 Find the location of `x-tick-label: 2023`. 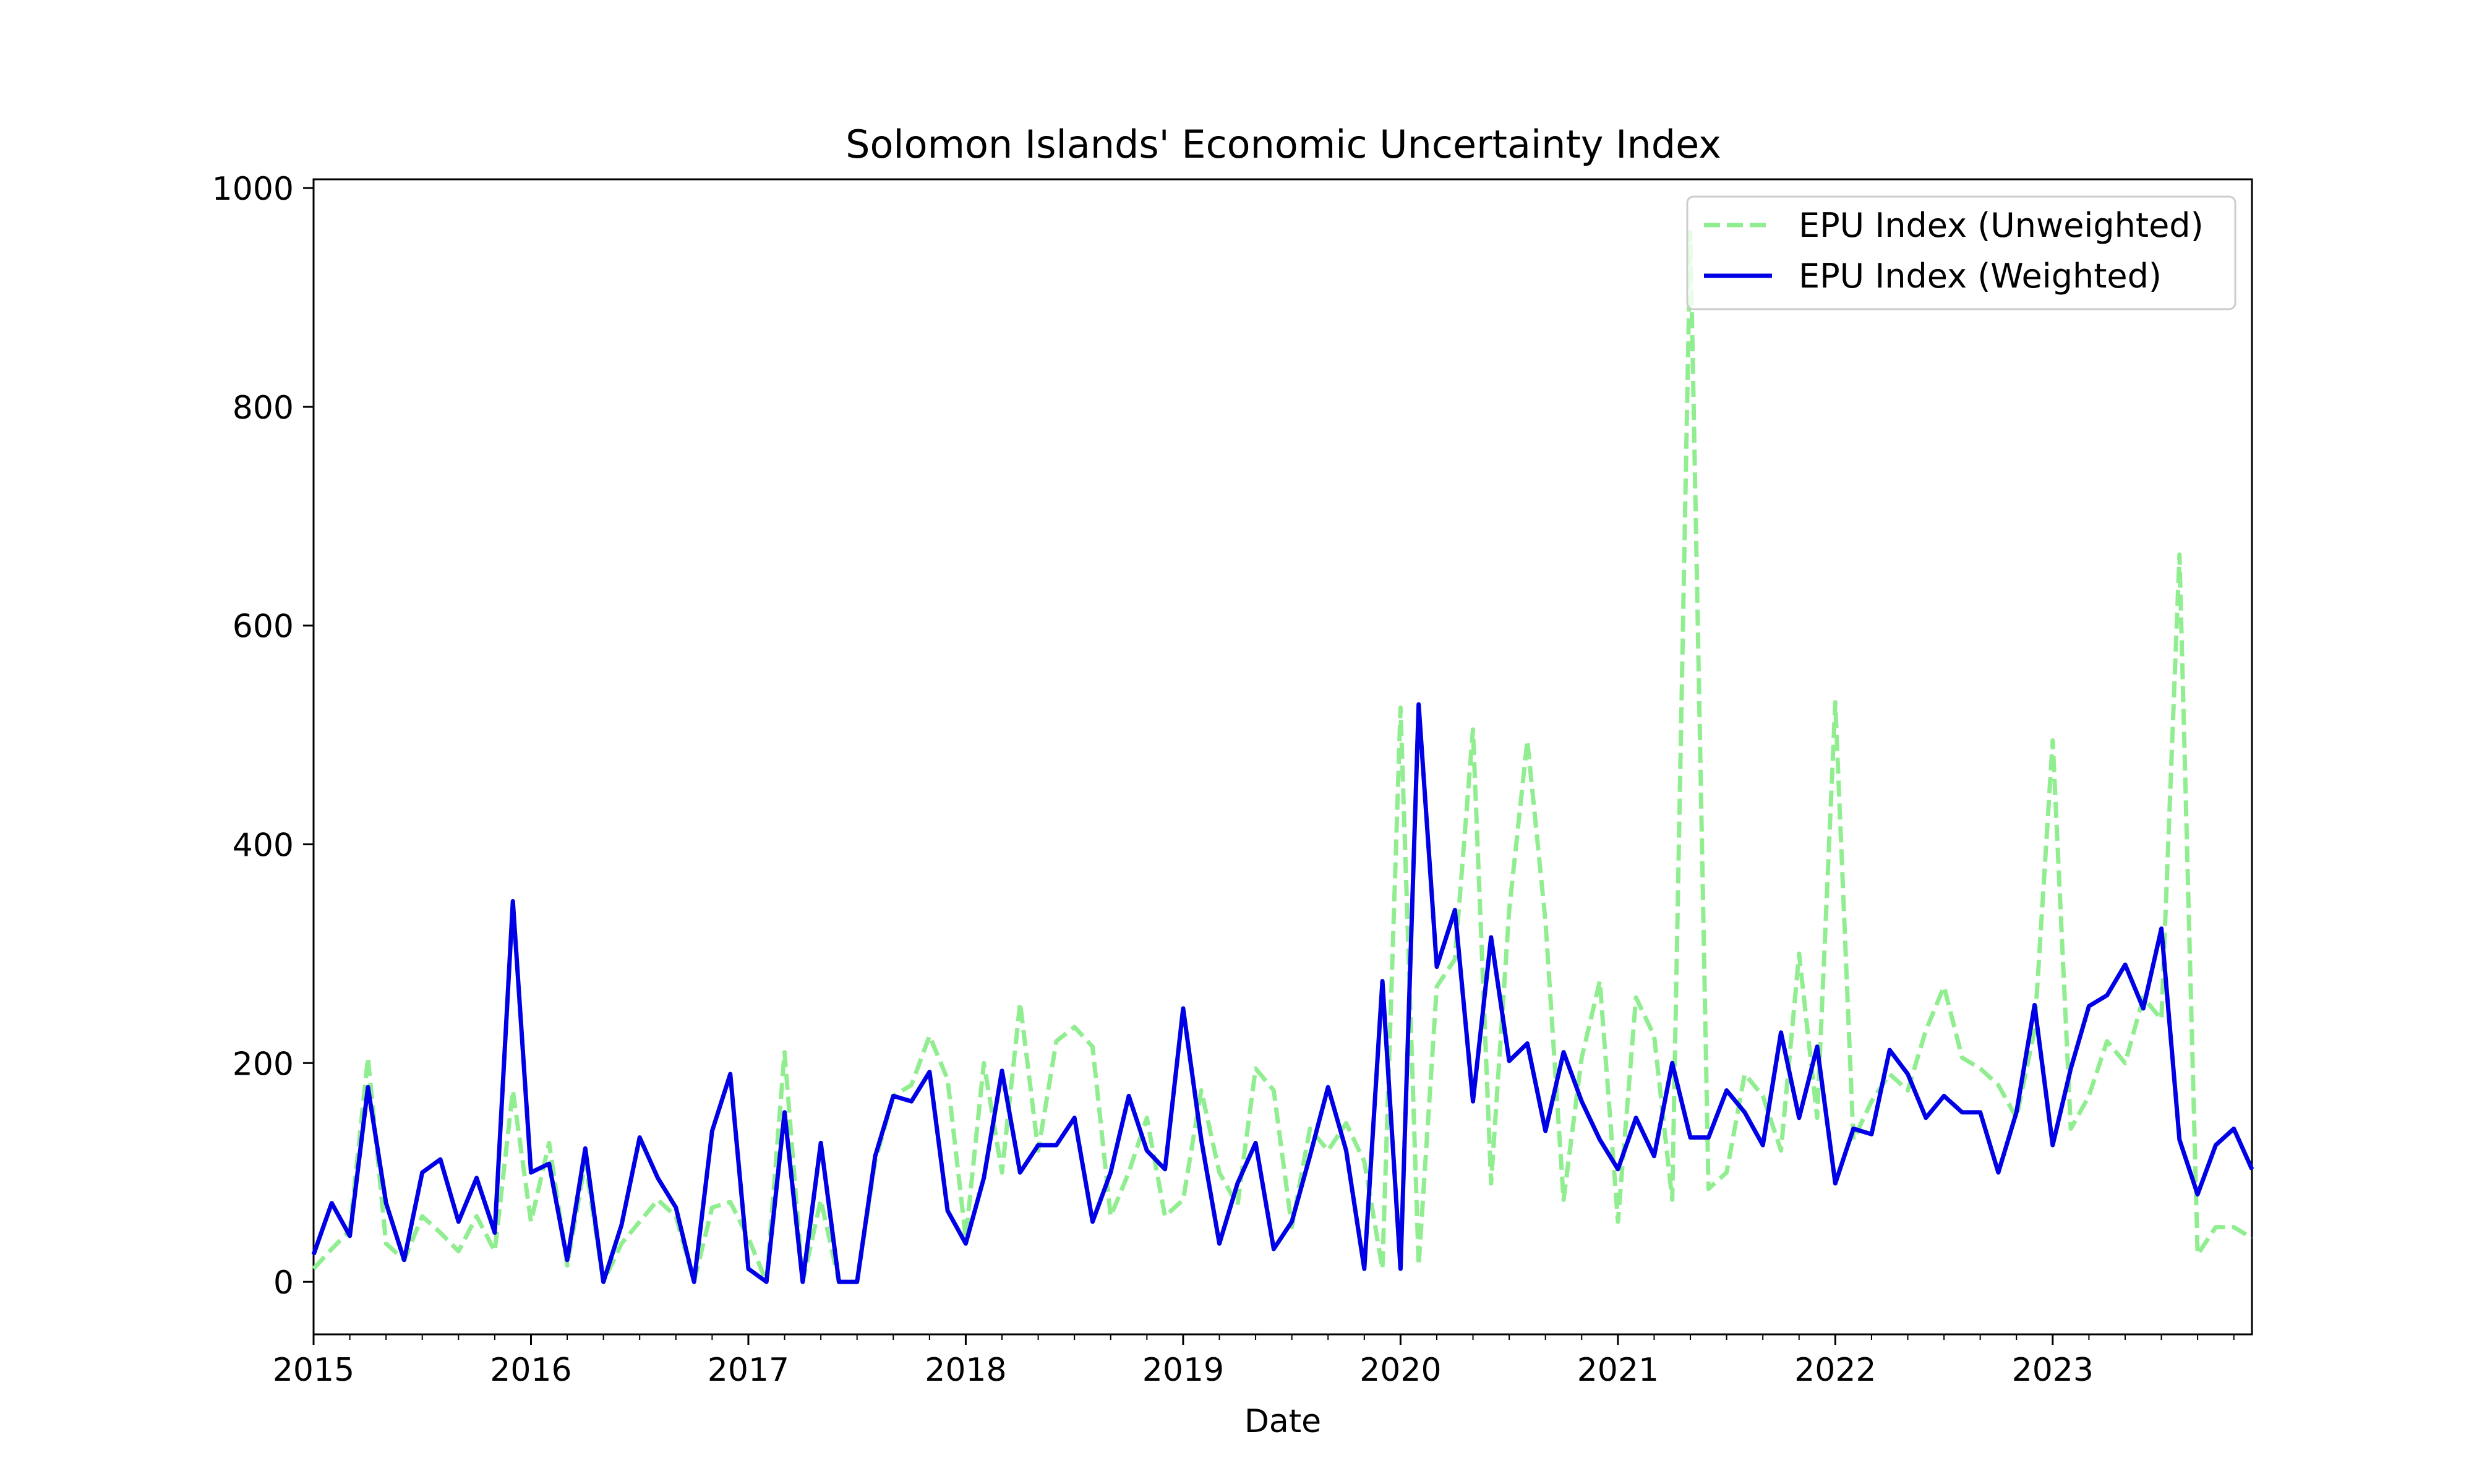

x-tick-label: 2023 is located at coordinates (2053, 1370).